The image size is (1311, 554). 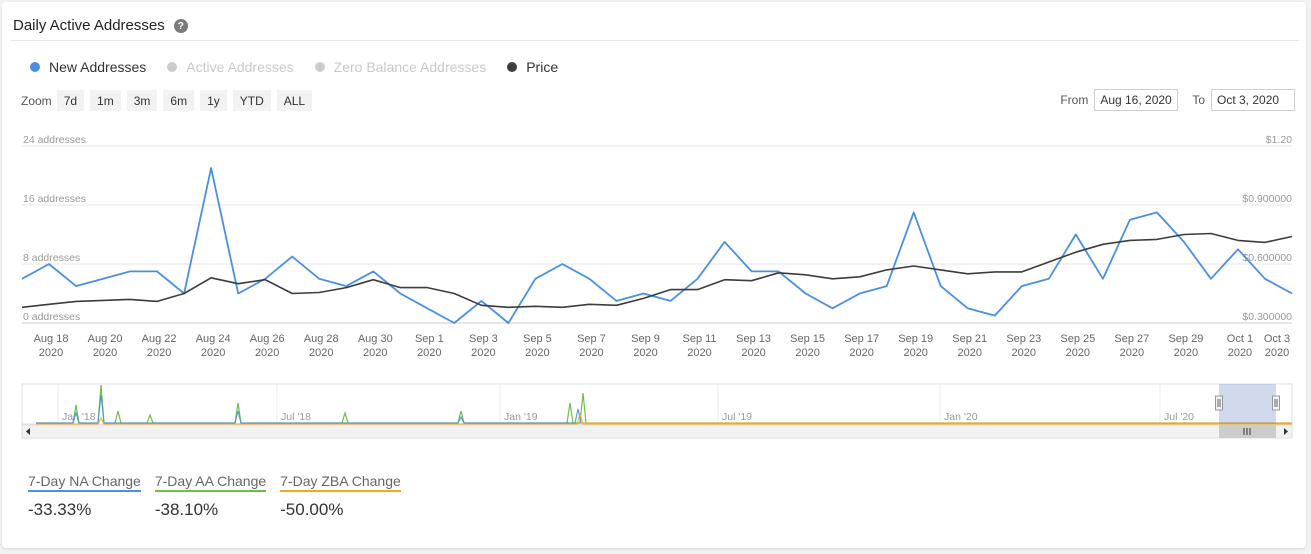 I want to click on scrollbar-track, so click(x=657, y=431).